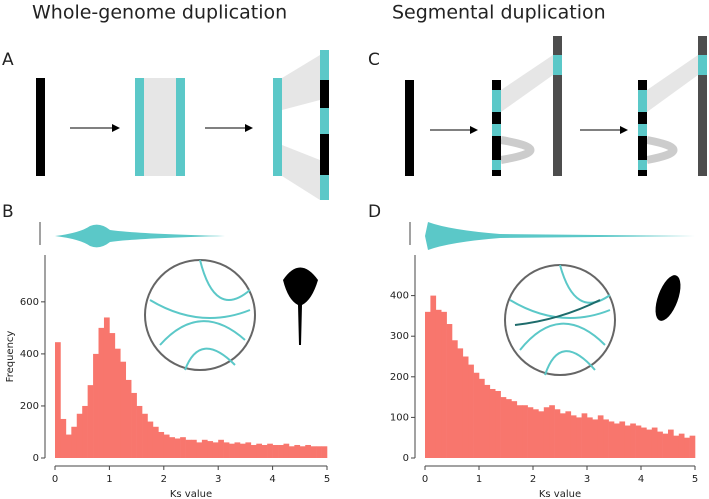 Image resolution: width=709 pixels, height=499 pixels. What do you see at coordinates (218, 479) in the screenshot?
I see `x-tick-label: 3` at bounding box center [218, 479].